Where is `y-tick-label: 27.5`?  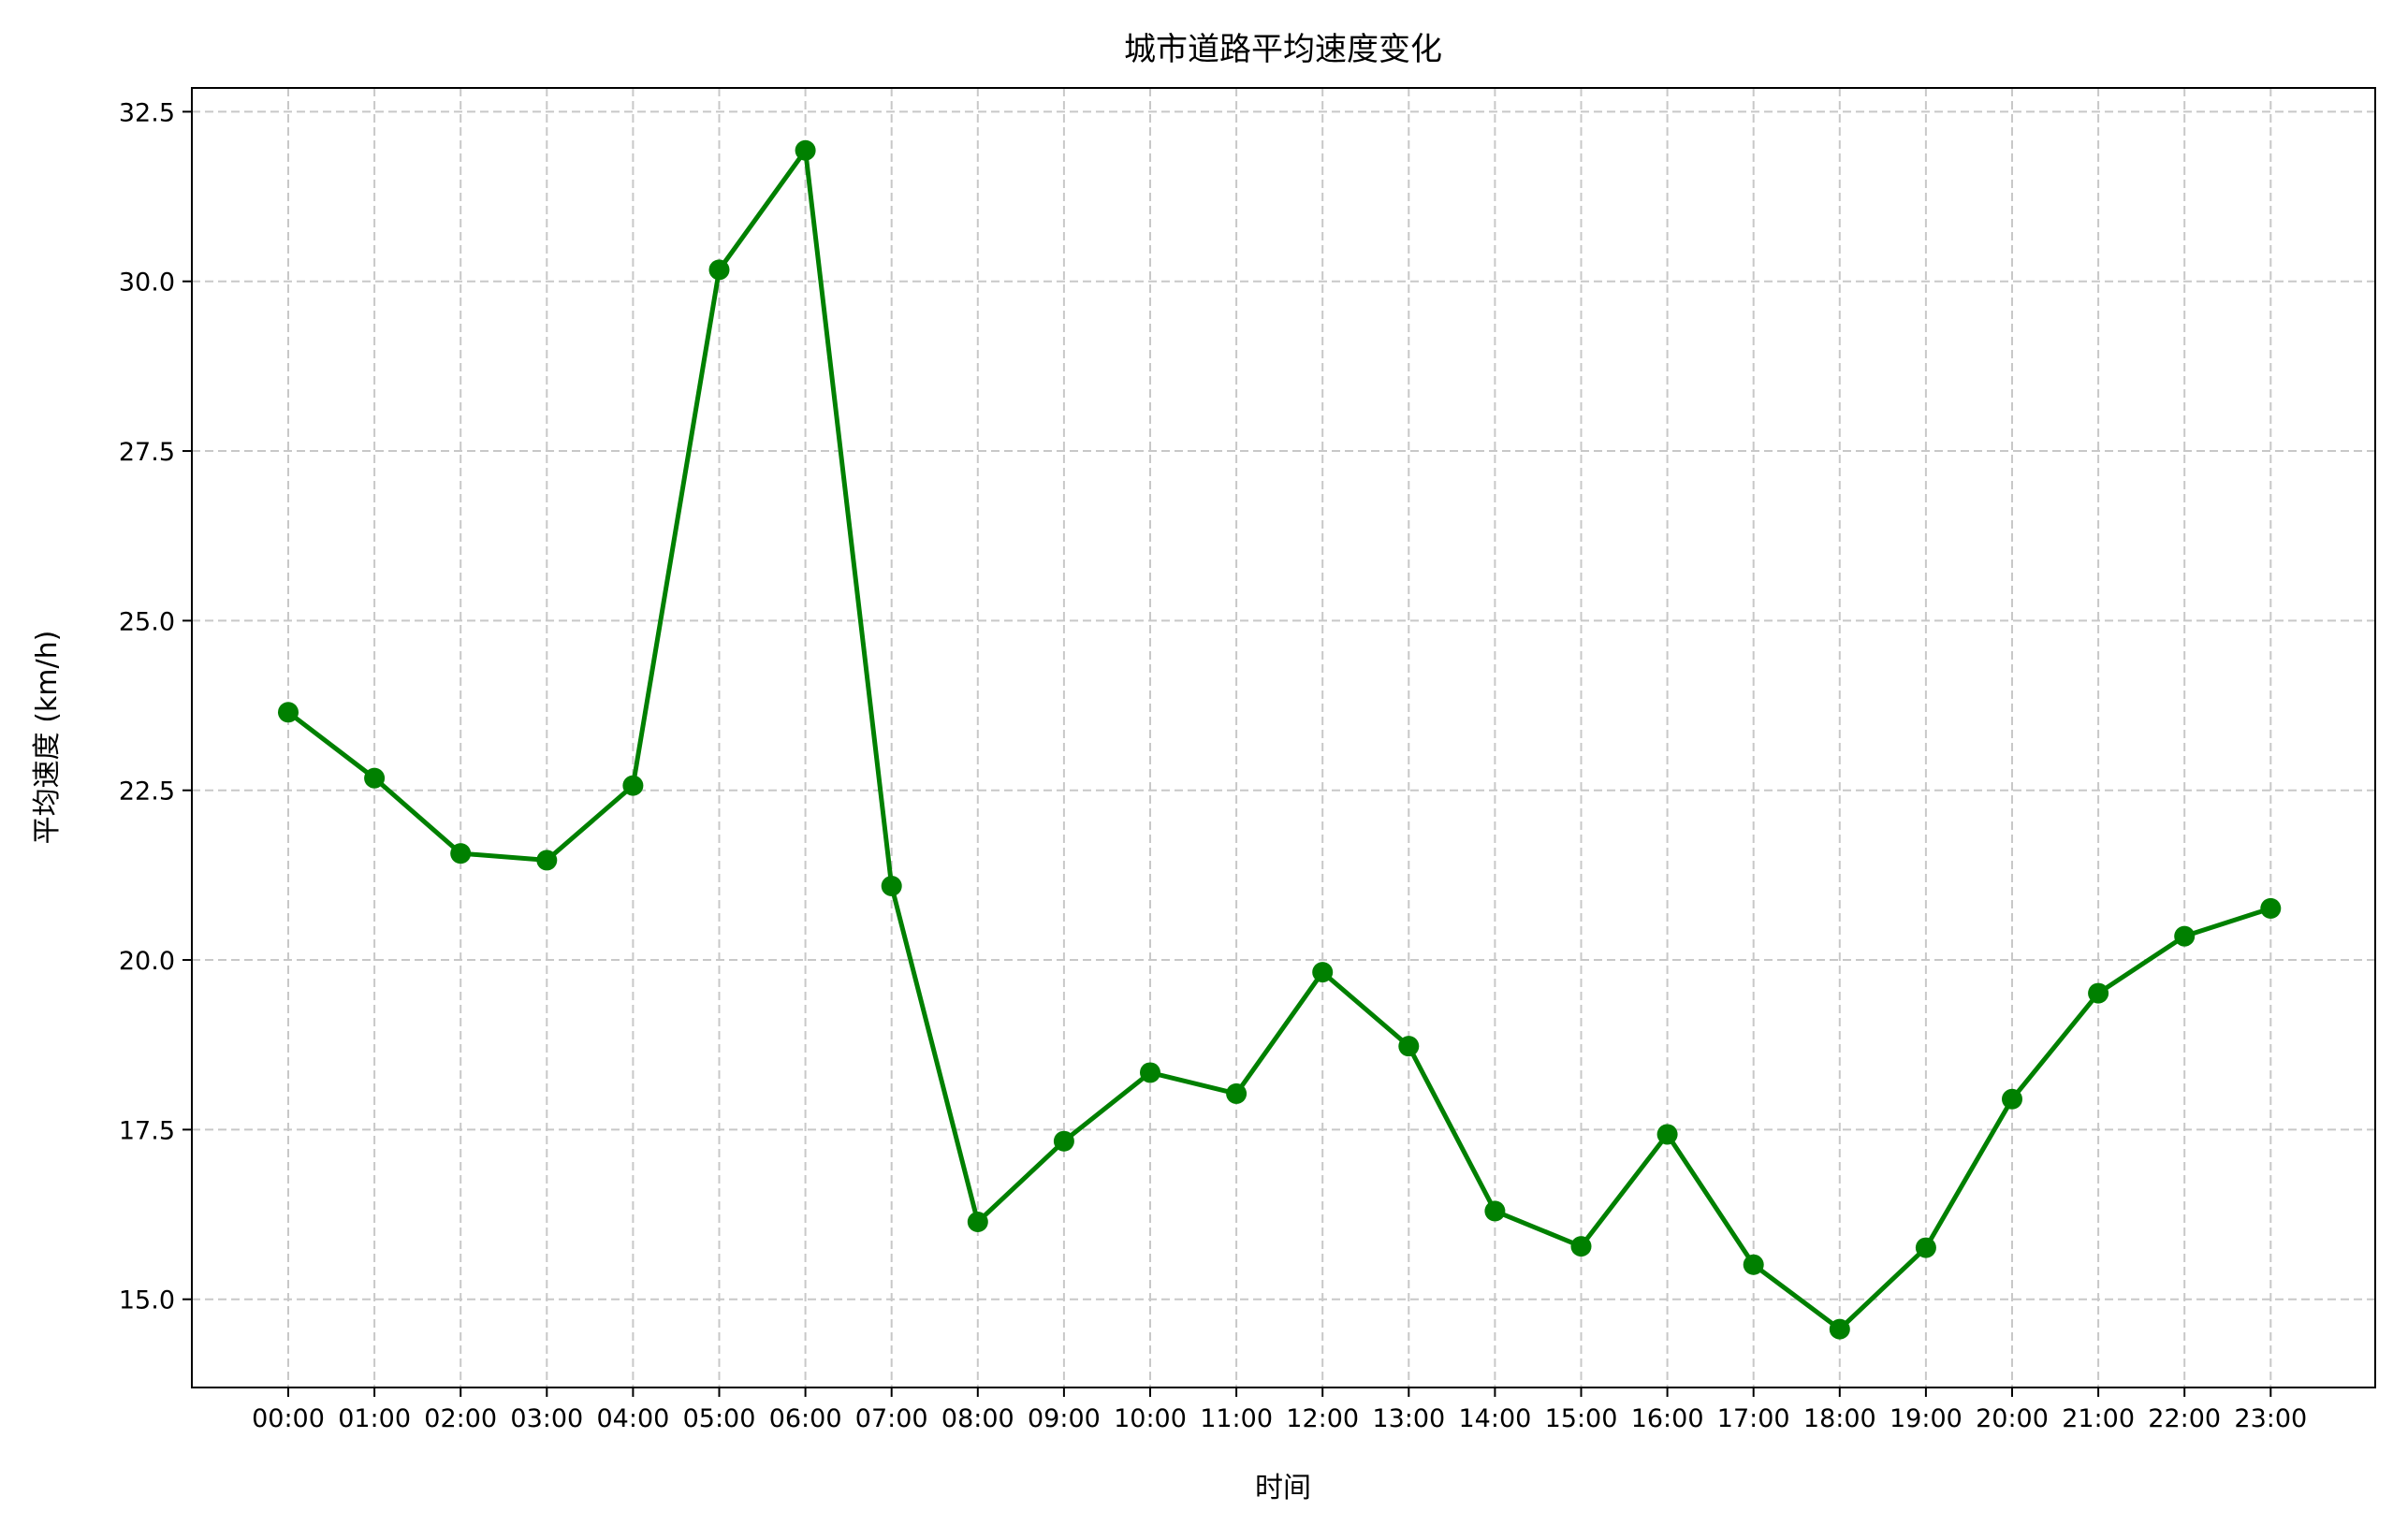 y-tick-label: 27.5 is located at coordinates (147, 453).